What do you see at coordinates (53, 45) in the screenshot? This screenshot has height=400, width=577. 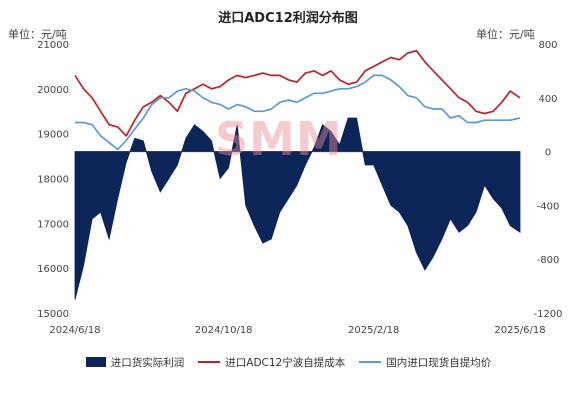 I see `left-tick-label: 21000` at bounding box center [53, 45].